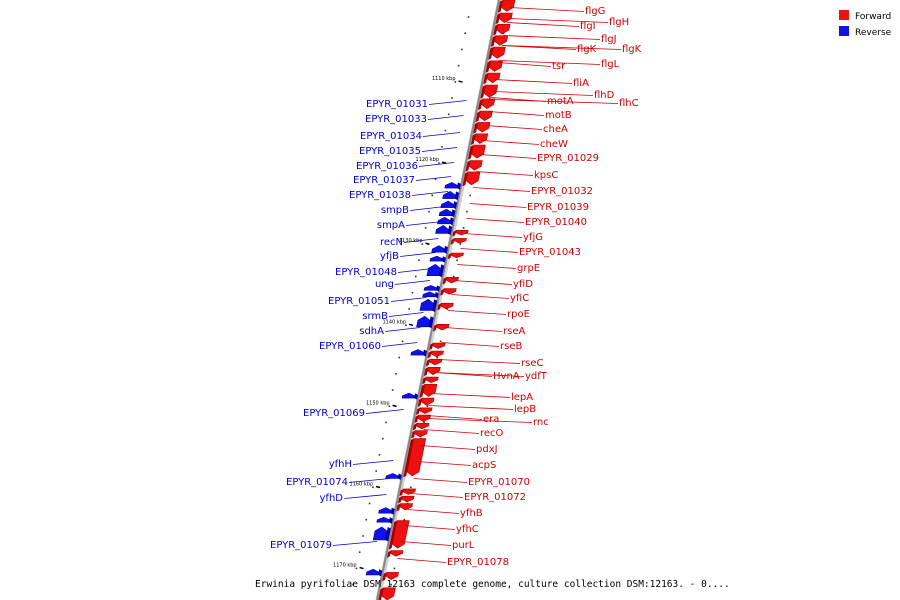 Image resolution: width=900 pixels, height=600 pixels. I want to click on gene-label: EPYR_01039, so click(558, 207).